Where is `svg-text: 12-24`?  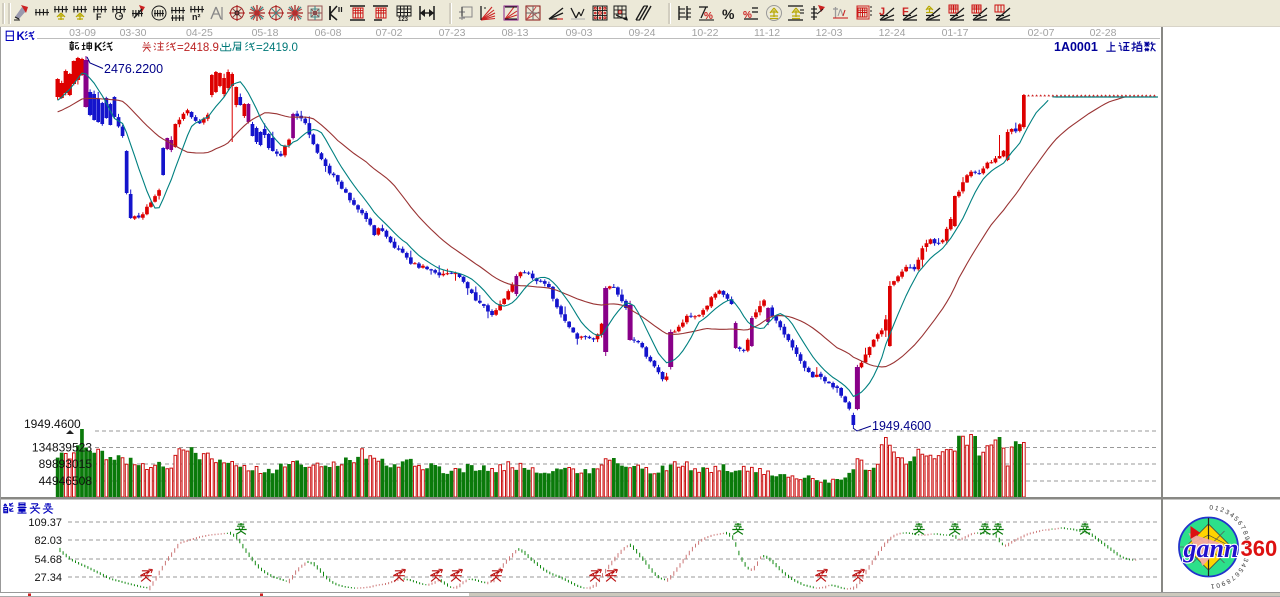 svg-text: 12-24 is located at coordinates (892, 33).